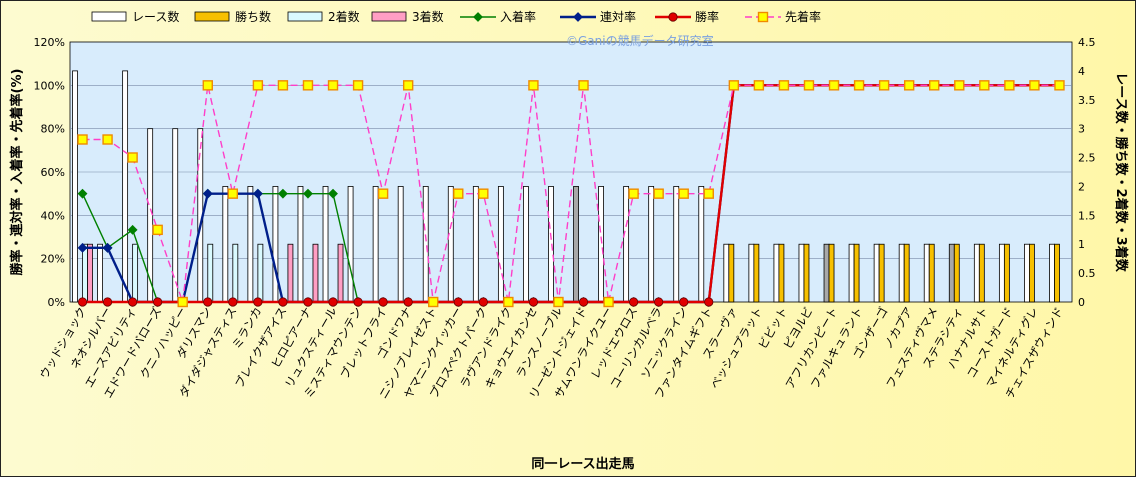  Describe the element at coordinates (49, 42) in the screenshot. I see `left-tick-label: 120%` at that location.